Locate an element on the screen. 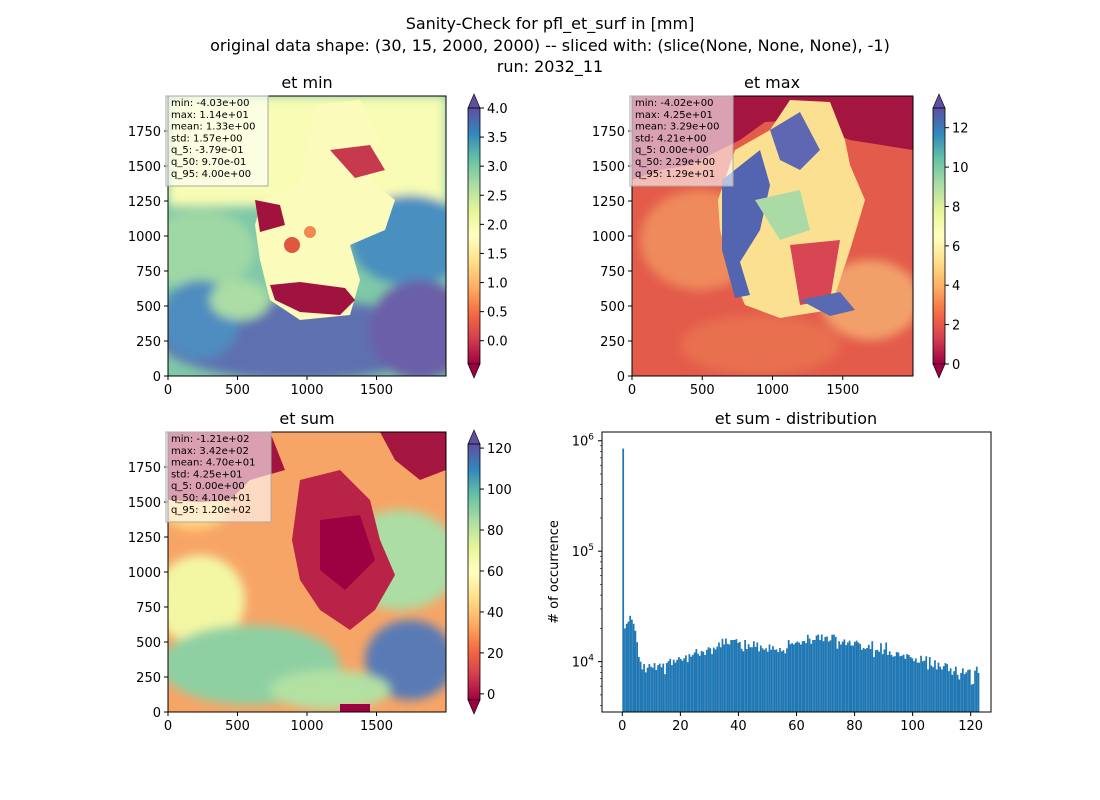 This screenshot has height=800, width=1100. colorbar-extend-min is located at coordinates (474, 371).